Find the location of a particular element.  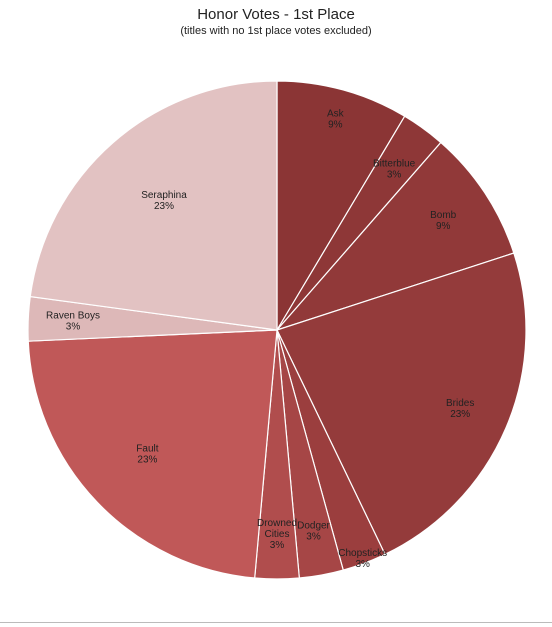

slice-name: Cities is located at coordinates (276, 534).